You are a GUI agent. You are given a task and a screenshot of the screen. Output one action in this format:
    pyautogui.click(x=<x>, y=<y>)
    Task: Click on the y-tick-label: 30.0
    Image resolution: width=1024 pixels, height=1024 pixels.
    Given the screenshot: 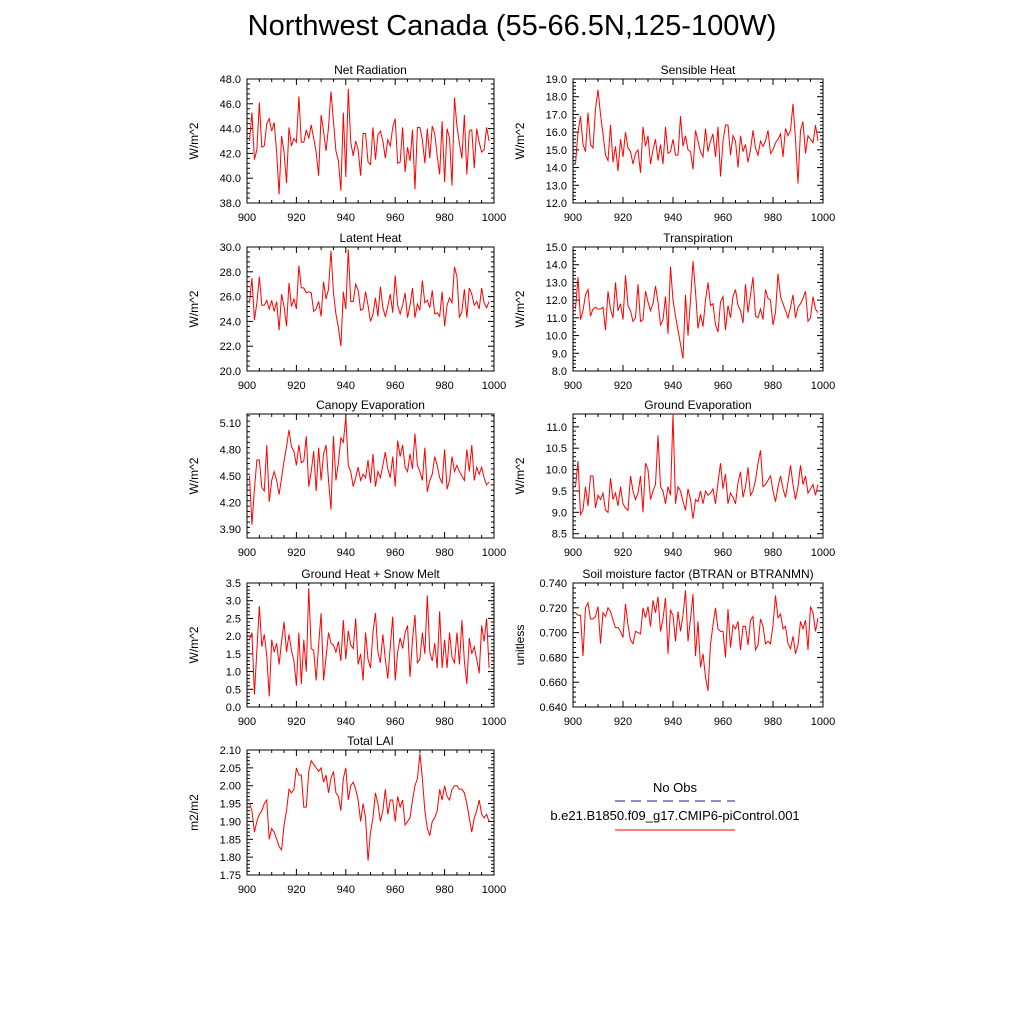 What is the action you would take?
    pyautogui.click(x=230, y=248)
    